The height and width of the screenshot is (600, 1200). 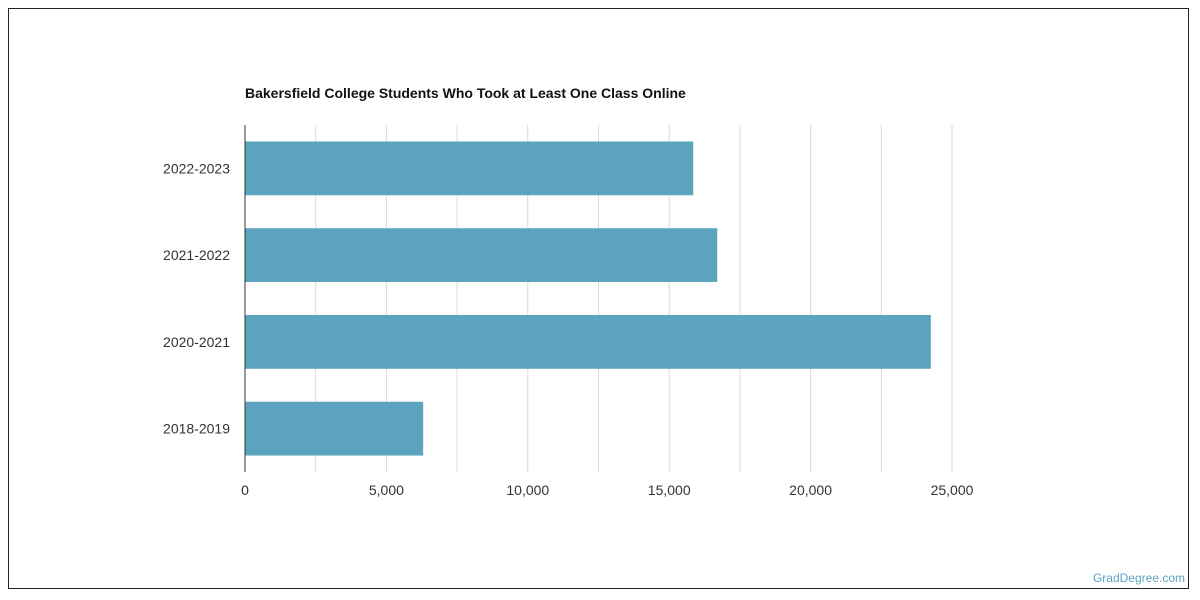 I want to click on y-tick-label: 2018-2019, so click(x=196, y=429).